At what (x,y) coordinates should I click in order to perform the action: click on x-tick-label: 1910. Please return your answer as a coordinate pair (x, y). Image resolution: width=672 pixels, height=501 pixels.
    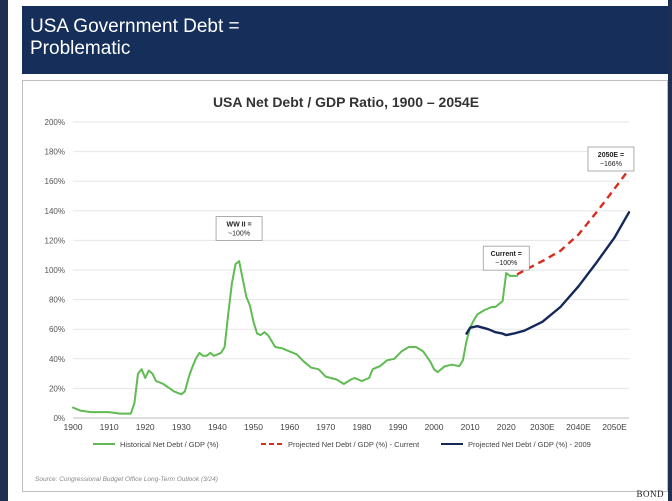
    Looking at the image, I should click on (109, 427).